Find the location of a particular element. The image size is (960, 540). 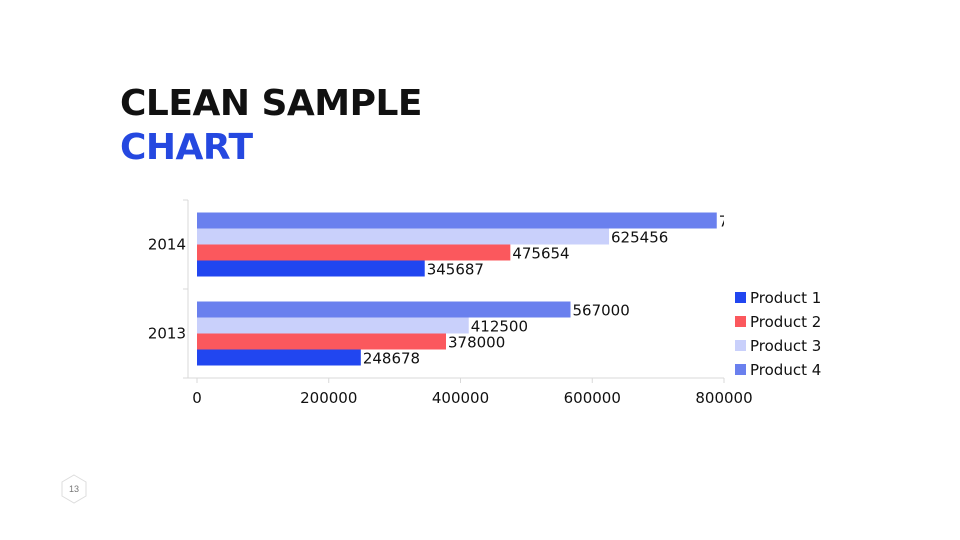

x-tick-label: 600000 is located at coordinates (592, 398).